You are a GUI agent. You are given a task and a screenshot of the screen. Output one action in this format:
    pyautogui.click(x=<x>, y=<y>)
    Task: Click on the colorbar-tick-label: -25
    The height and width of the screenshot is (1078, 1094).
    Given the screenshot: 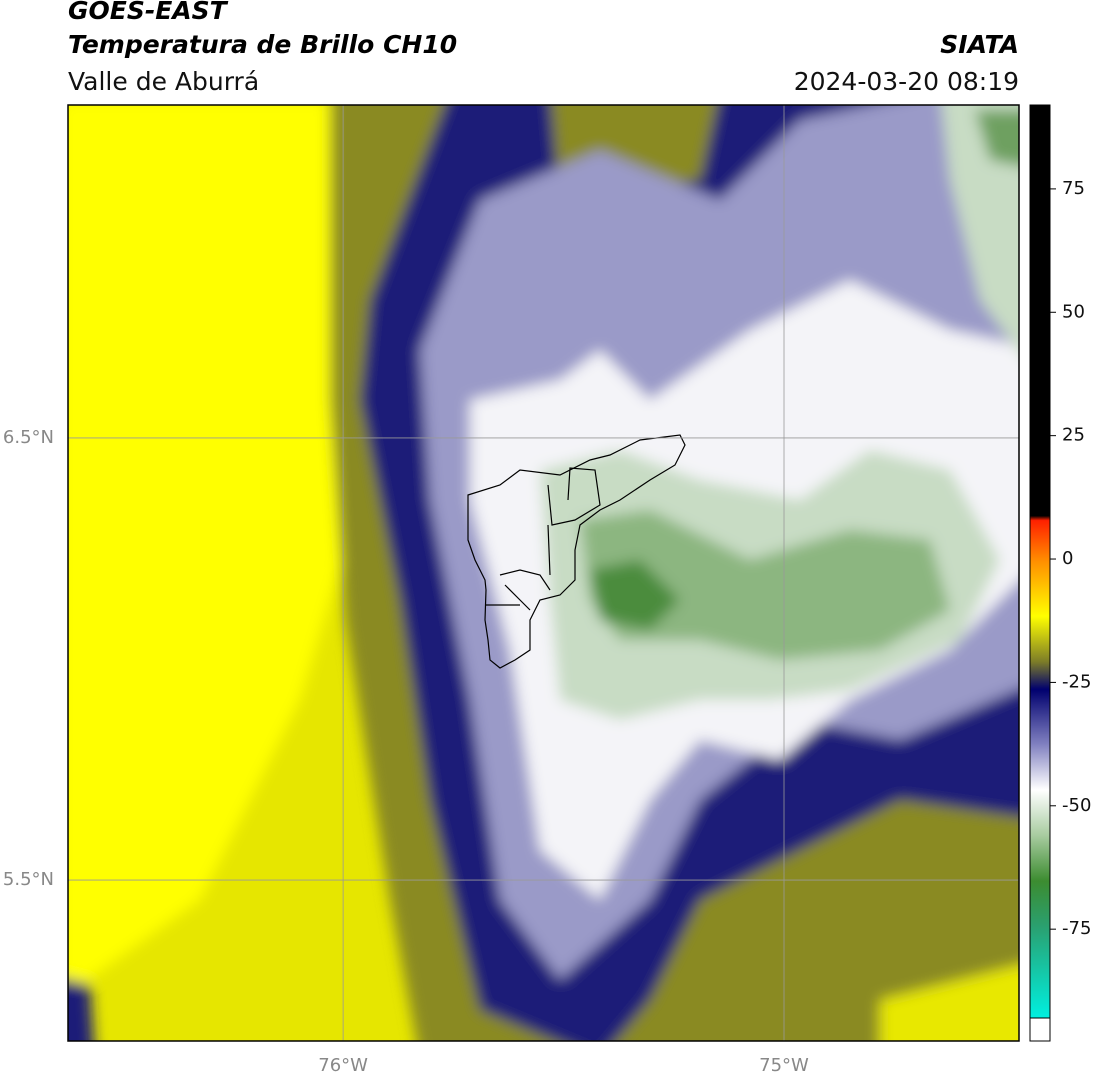 What is the action you would take?
    pyautogui.click(x=1076, y=681)
    